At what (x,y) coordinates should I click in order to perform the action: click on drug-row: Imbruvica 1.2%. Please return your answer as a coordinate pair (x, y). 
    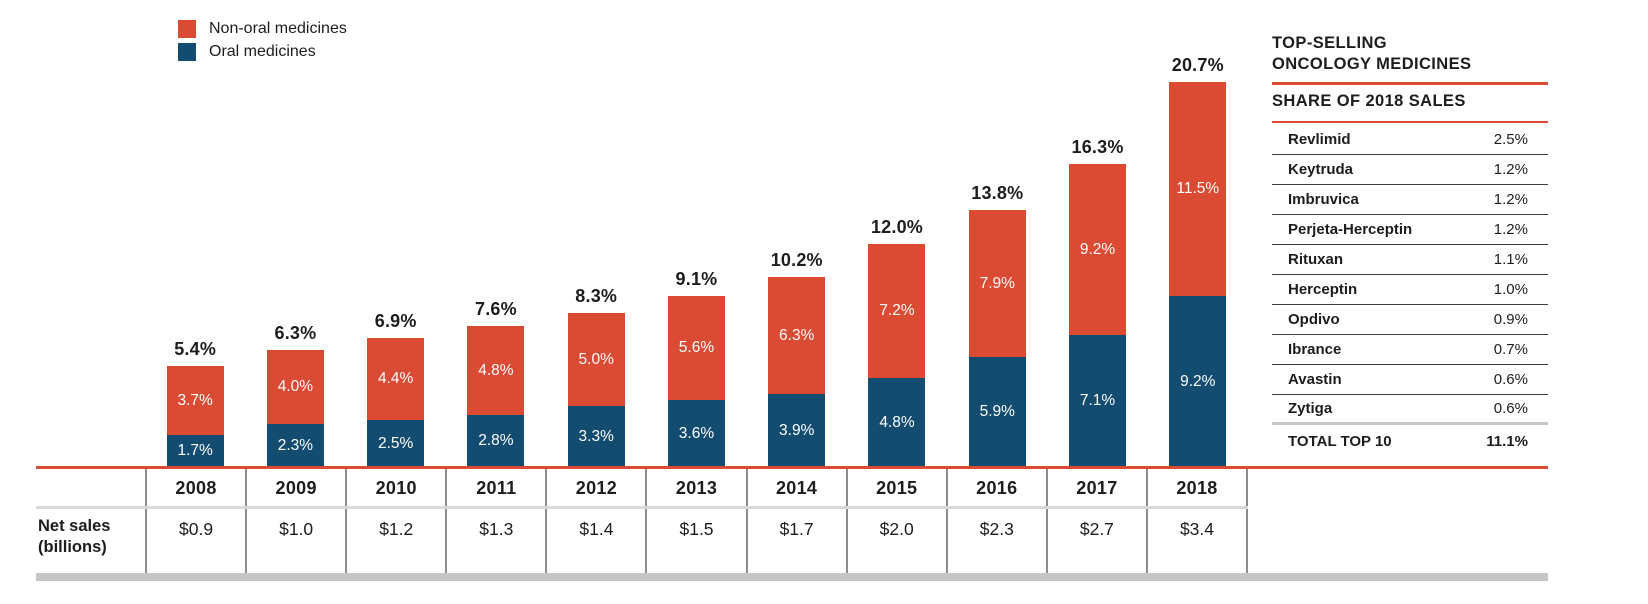
    Looking at the image, I should click on (1410, 200).